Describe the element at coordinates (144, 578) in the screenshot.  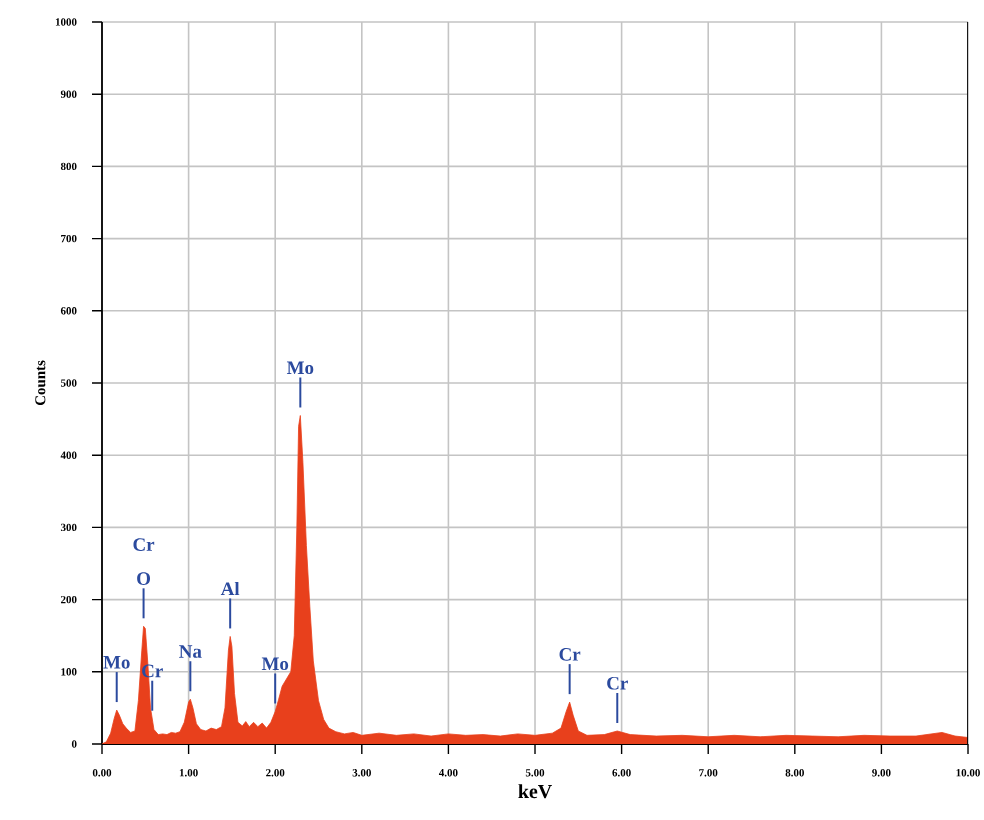
I see `annotation: O` at that location.